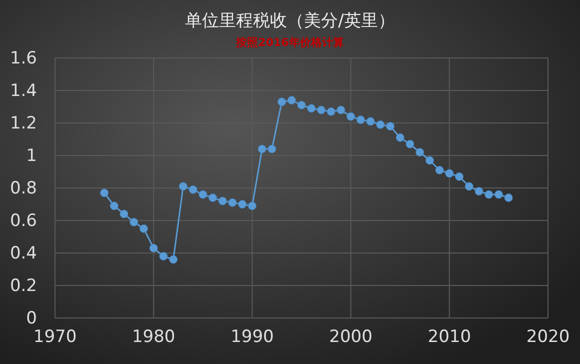  I want to click on chart-subtitle: 按照2016年价格计算, so click(289, 42).